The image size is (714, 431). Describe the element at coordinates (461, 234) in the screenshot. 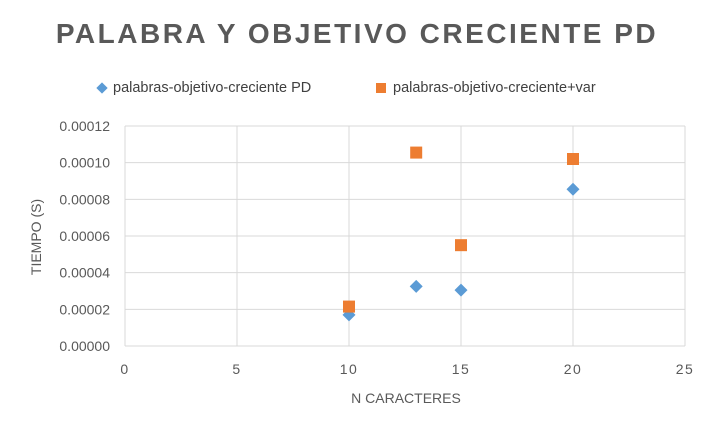

I see `data-points` at that location.